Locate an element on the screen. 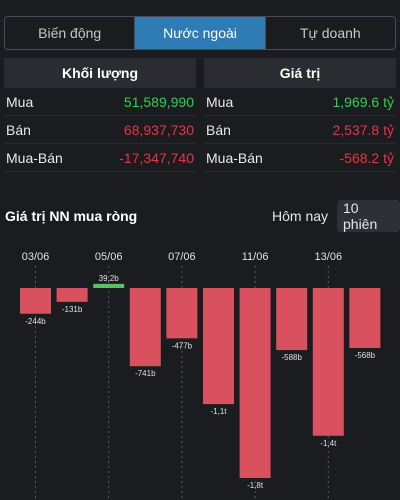 The height and width of the screenshot is (500, 400). bar-data-label: -477b is located at coordinates (182, 345).